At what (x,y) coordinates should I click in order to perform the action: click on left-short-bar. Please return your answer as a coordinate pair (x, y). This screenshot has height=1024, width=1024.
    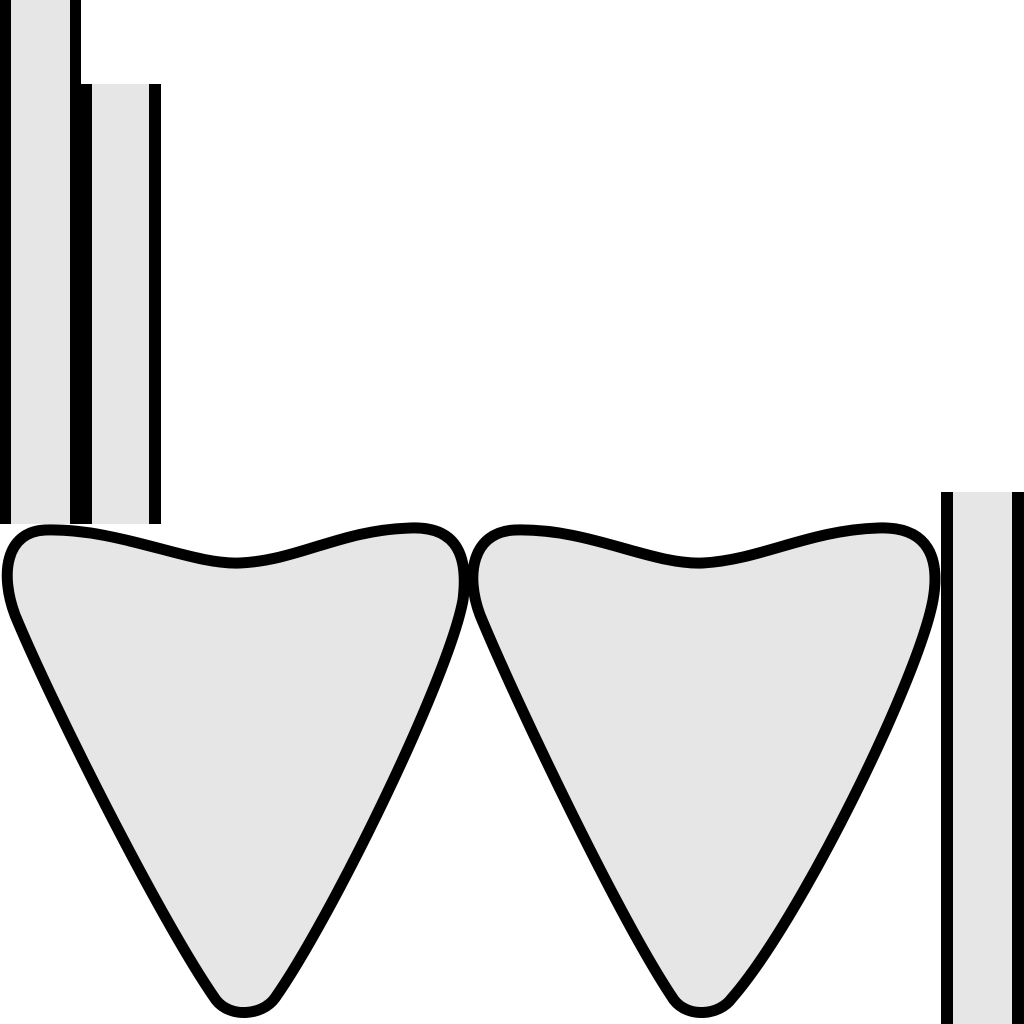
    Looking at the image, I should click on (121, 304).